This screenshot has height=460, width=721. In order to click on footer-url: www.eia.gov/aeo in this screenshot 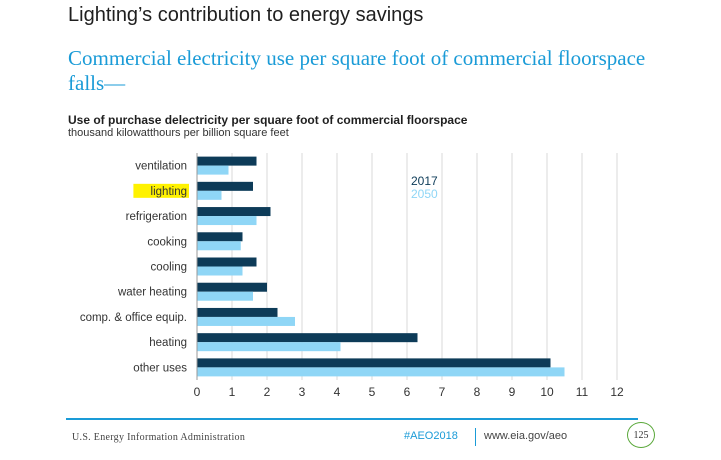, I will do `click(526, 436)`.